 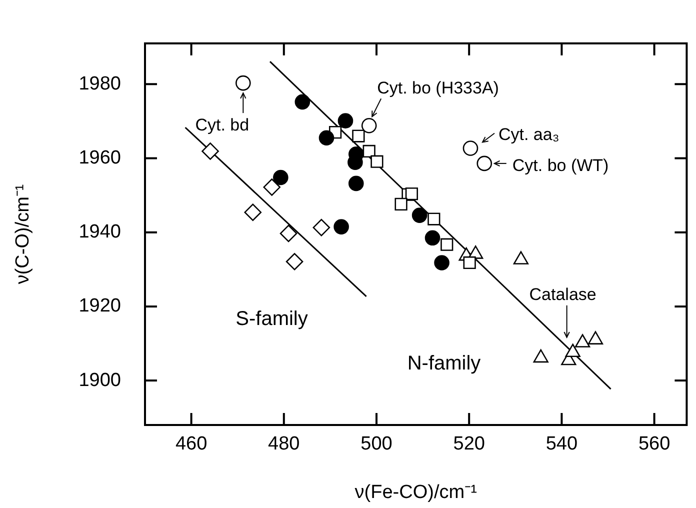 What do you see at coordinates (99, 83) in the screenshot?
I see `y-tick-label: 1980` at bounding box center [99, 83].